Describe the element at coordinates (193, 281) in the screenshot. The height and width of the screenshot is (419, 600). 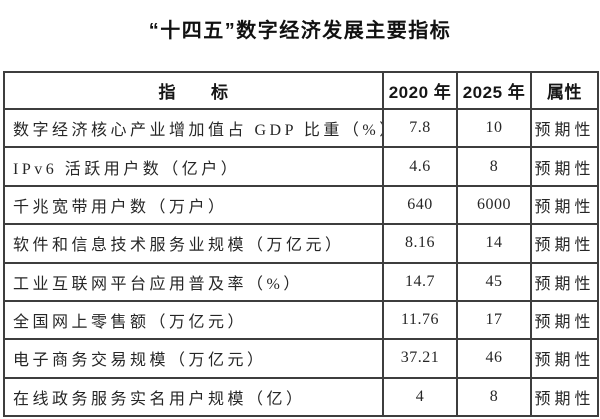
I see `indicator-cell: 工业互联网平台应用普及率（%）` at that location.